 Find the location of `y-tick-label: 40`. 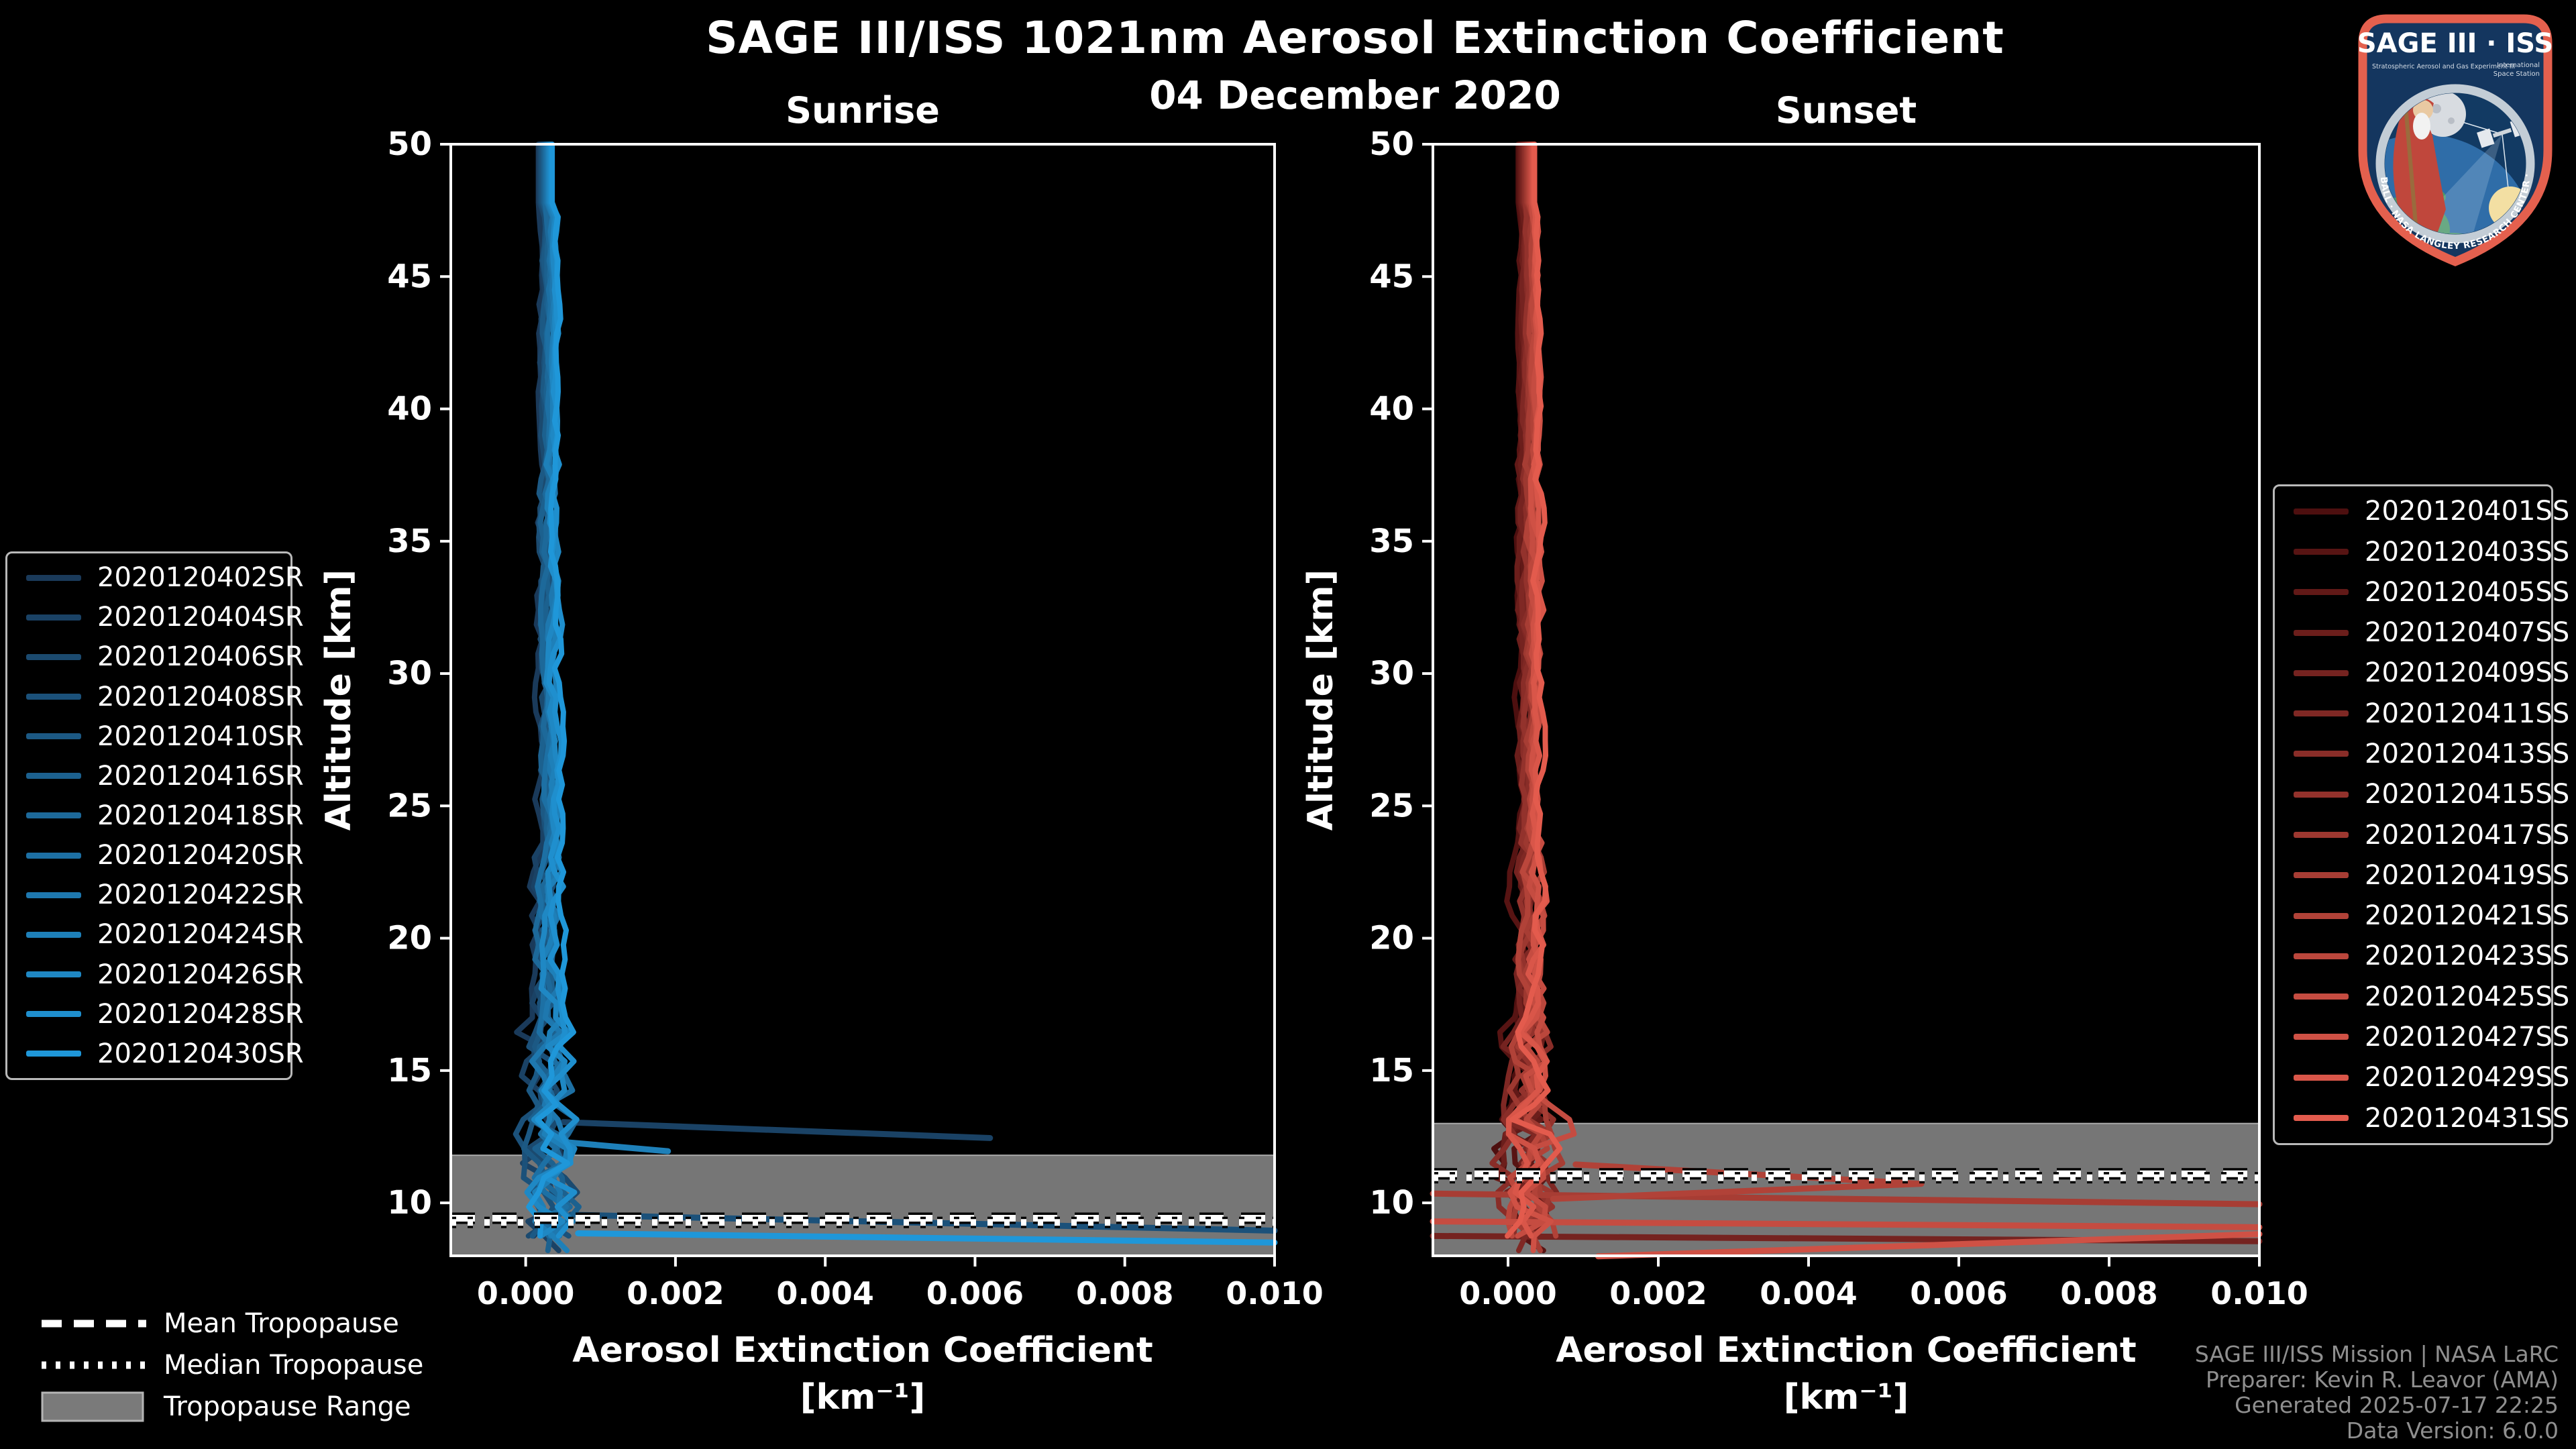

y-tick-label: 40 is located at coordinates (409, 409).